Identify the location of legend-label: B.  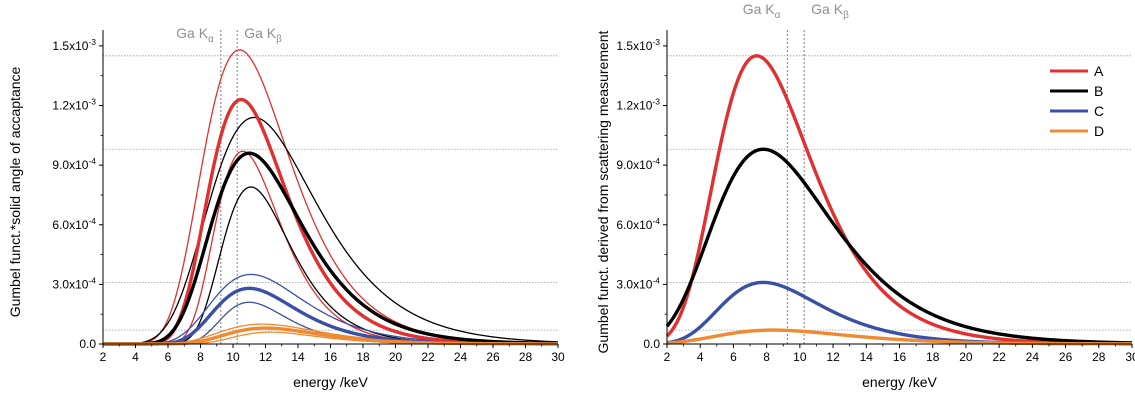
(1098, 91).